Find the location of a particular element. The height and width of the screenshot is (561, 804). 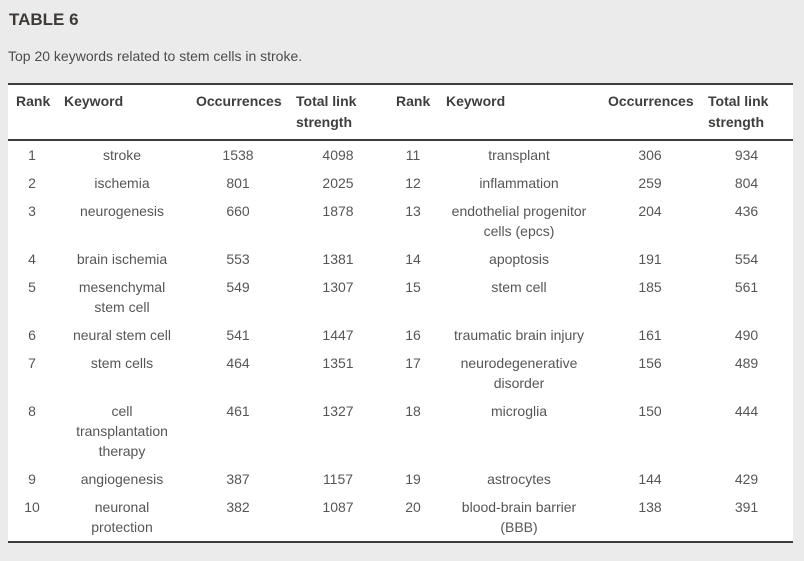

cell-total-link-strength: 4098 is located at coordinates (338, 155).